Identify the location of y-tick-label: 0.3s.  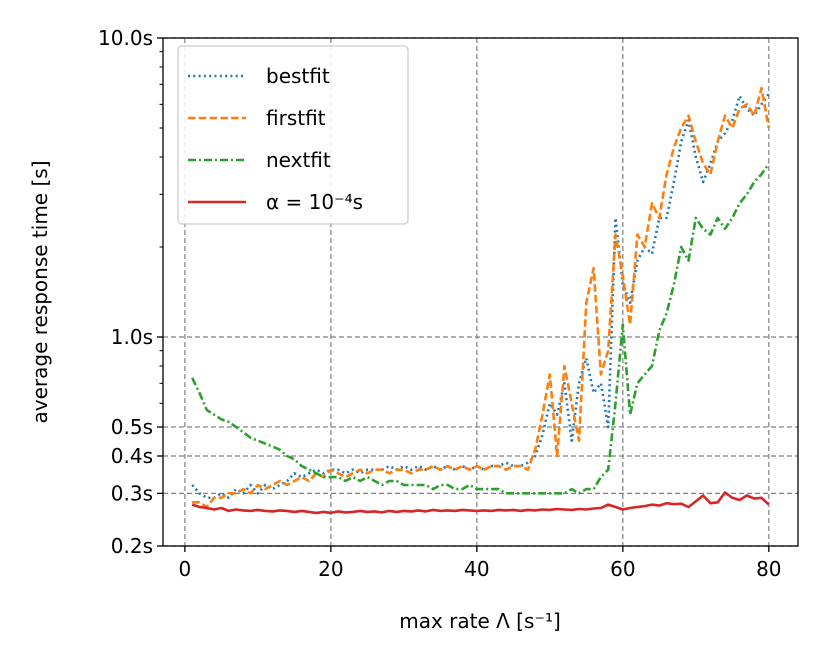
(132, 493).